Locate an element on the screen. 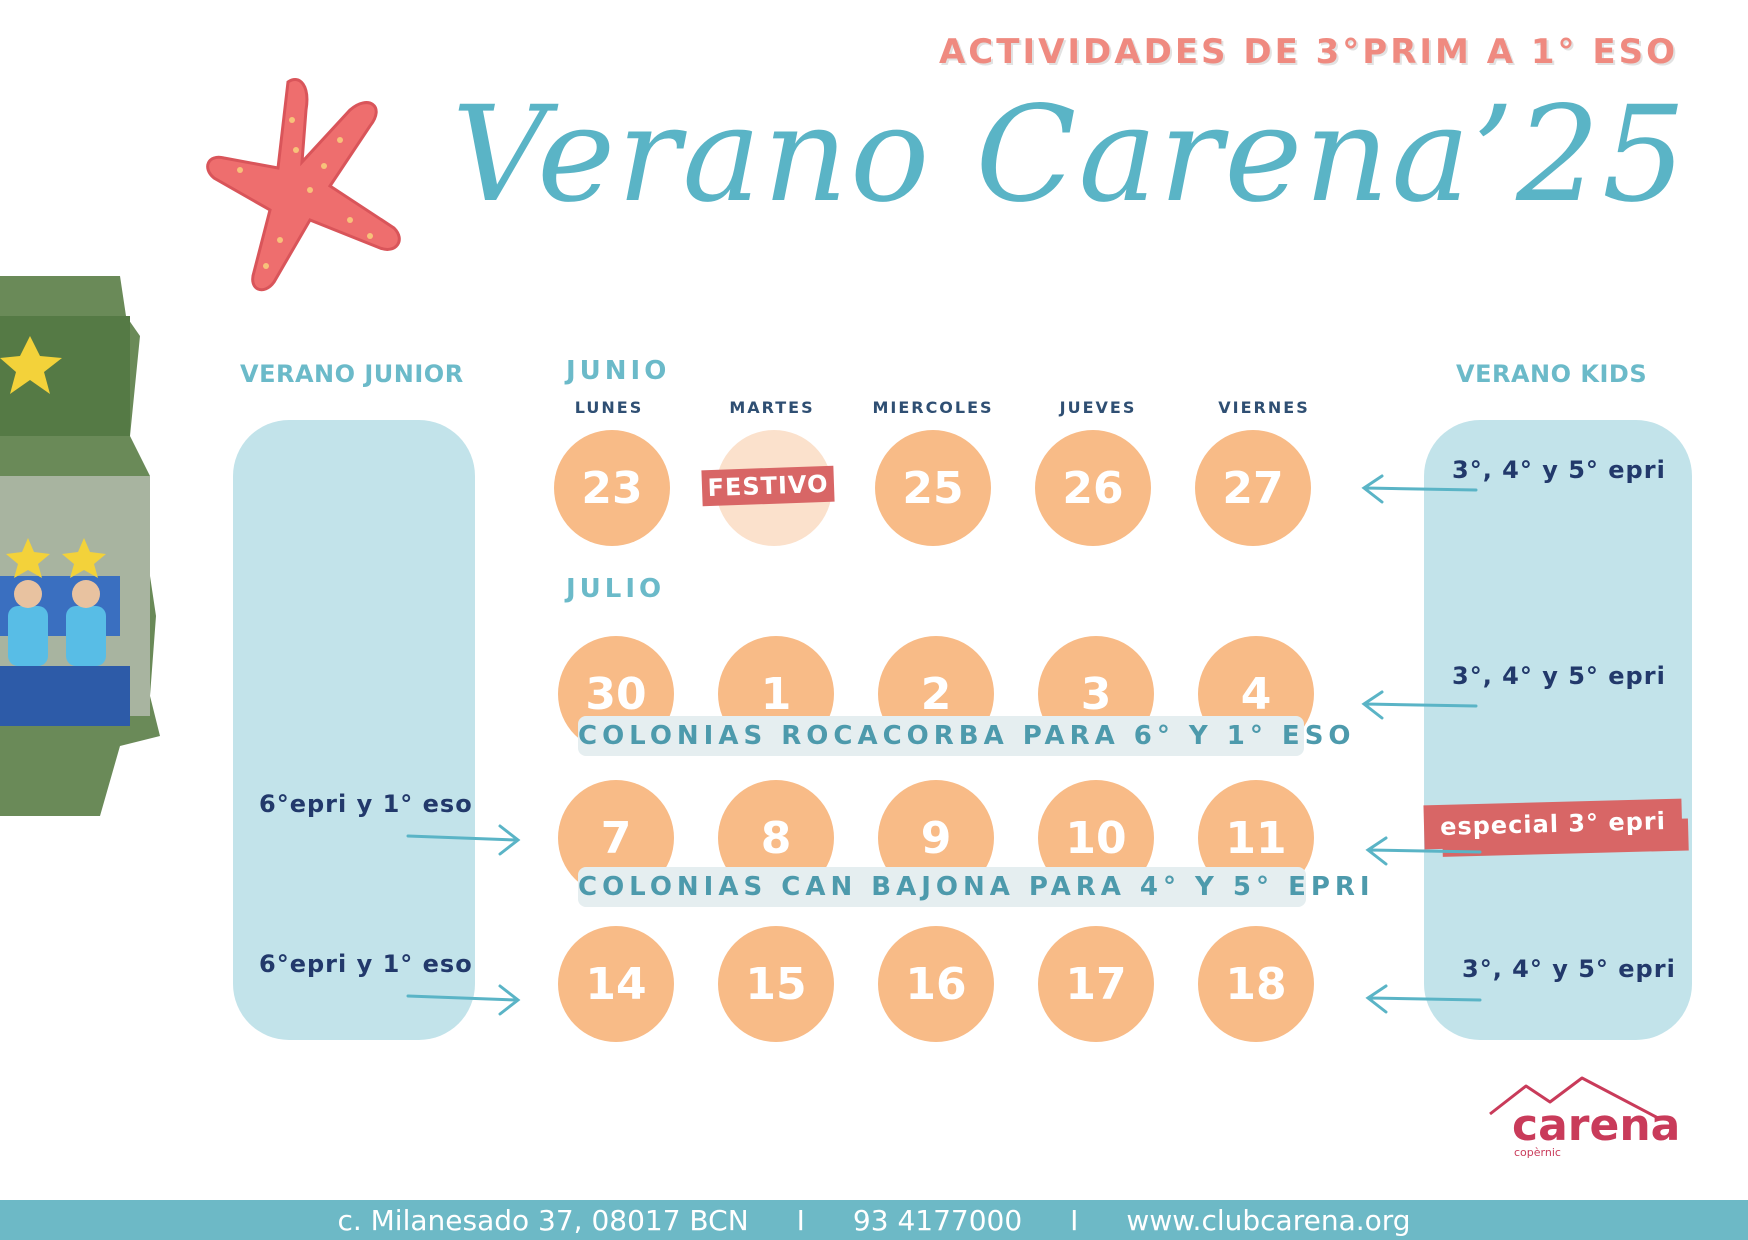 Image resolution: width=1748 pixels, height=1240 pixels. kids-panel is located at coordinates (1558, 730).